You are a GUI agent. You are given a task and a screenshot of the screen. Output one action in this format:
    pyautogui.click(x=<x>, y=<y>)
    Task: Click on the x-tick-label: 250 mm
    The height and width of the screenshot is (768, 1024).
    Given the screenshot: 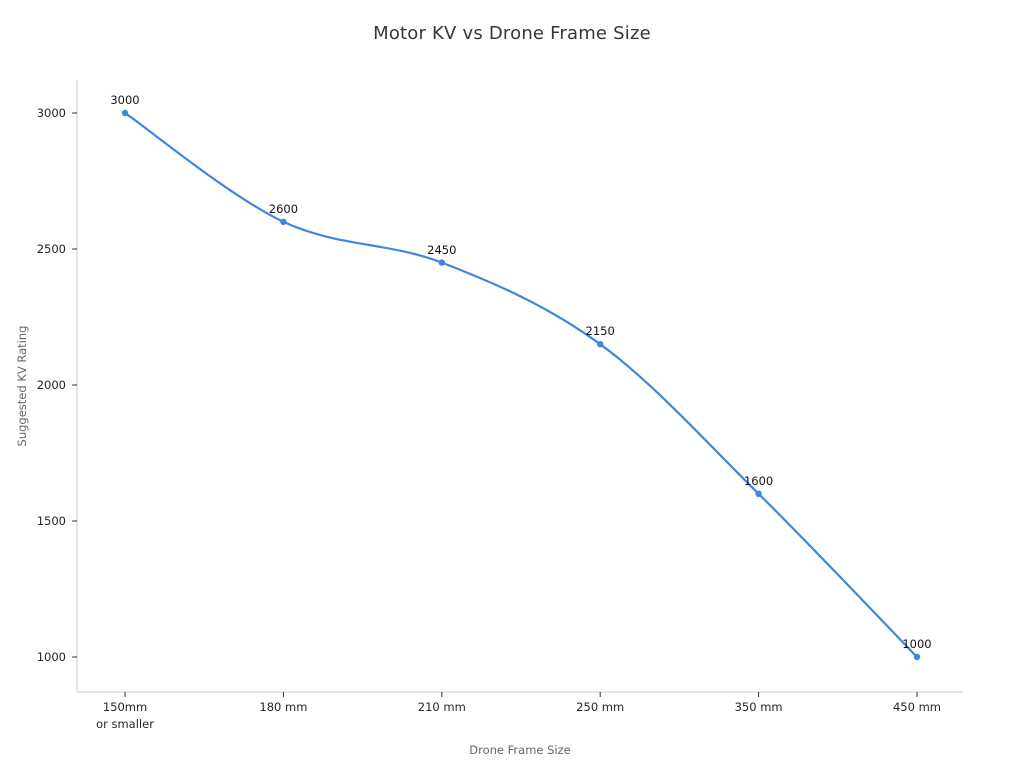 What is the action you would take?
    pyautogui.click(x=600, y=707)
    